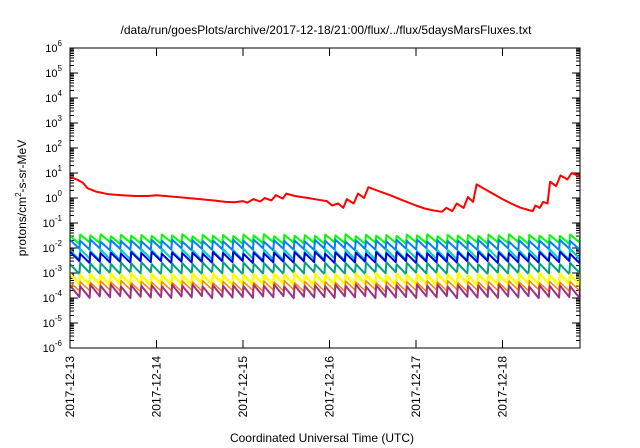  I want to click on x-tick-label: 2017-12-16, so click(330, 387).